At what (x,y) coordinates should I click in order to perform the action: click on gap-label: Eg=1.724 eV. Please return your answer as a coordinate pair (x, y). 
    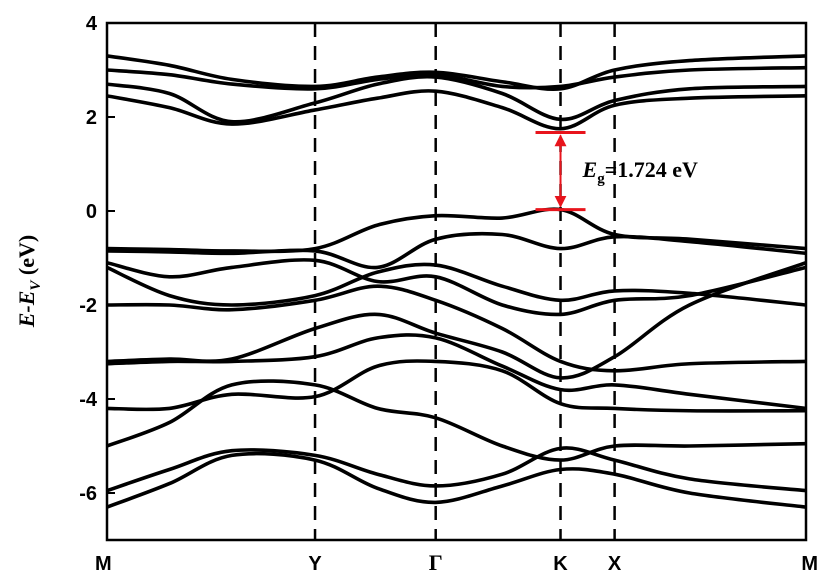
    Looking at the image, I should click on (640, 172).